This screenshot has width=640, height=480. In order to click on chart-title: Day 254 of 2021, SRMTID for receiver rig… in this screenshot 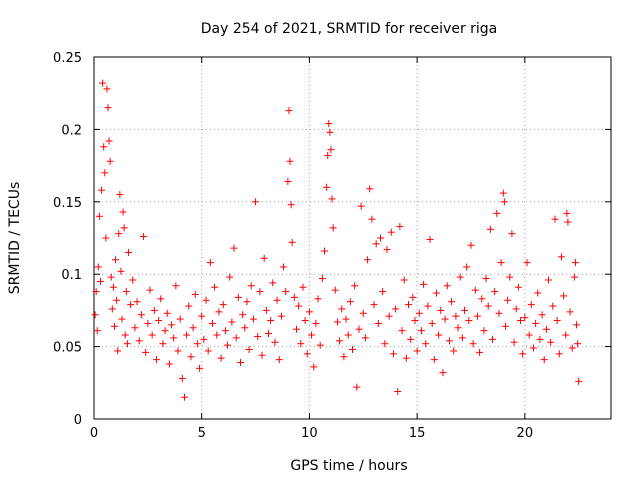, I will do `click(349, 29)`.